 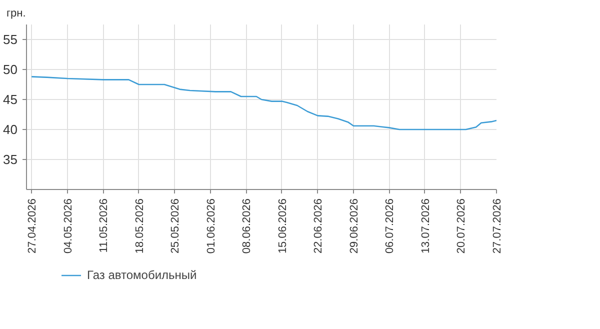 I want to click on y-tick-label: 55, so click(x=10, y=39).